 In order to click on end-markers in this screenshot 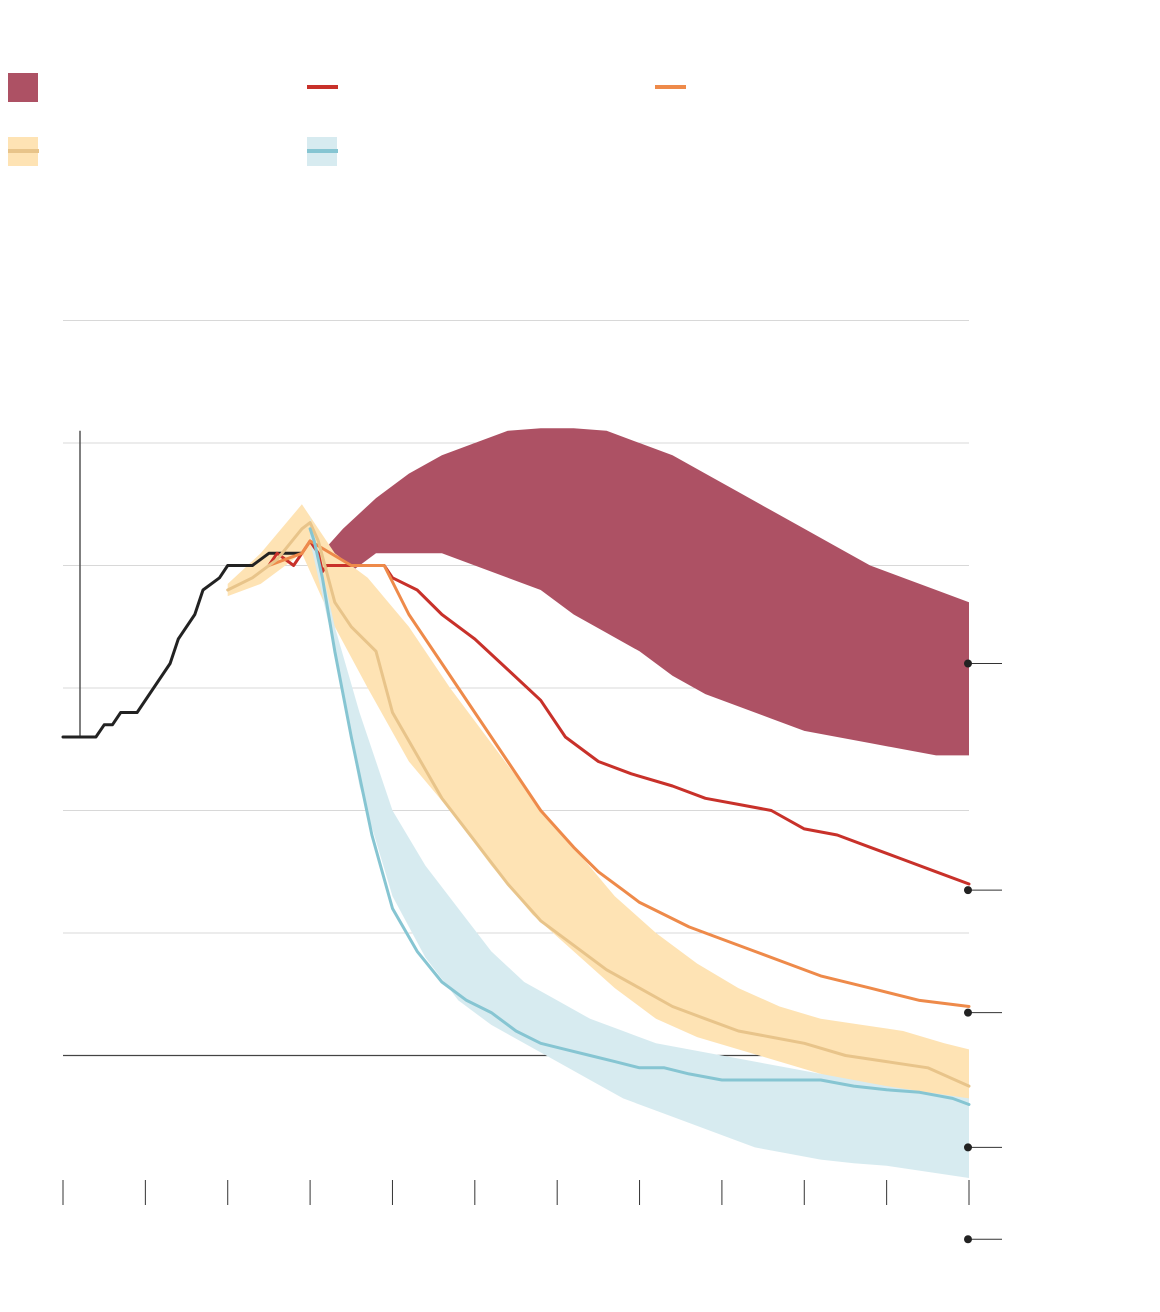, I will do `click(983, 951)`.